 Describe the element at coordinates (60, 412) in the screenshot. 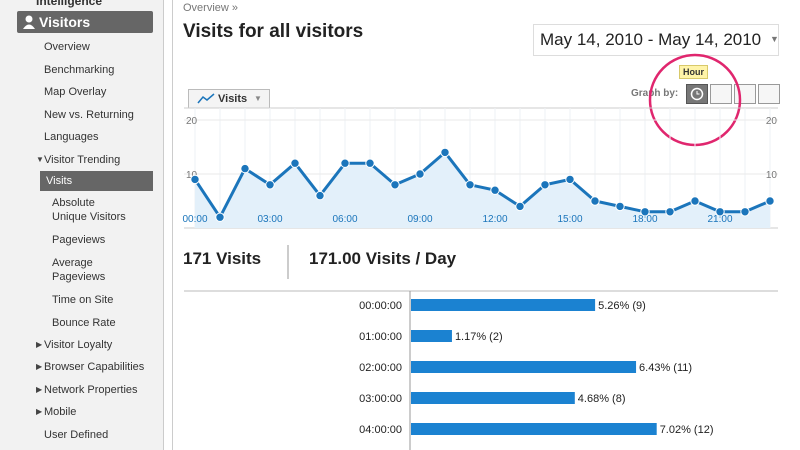

I see `nav-item: Mobile` at that location.